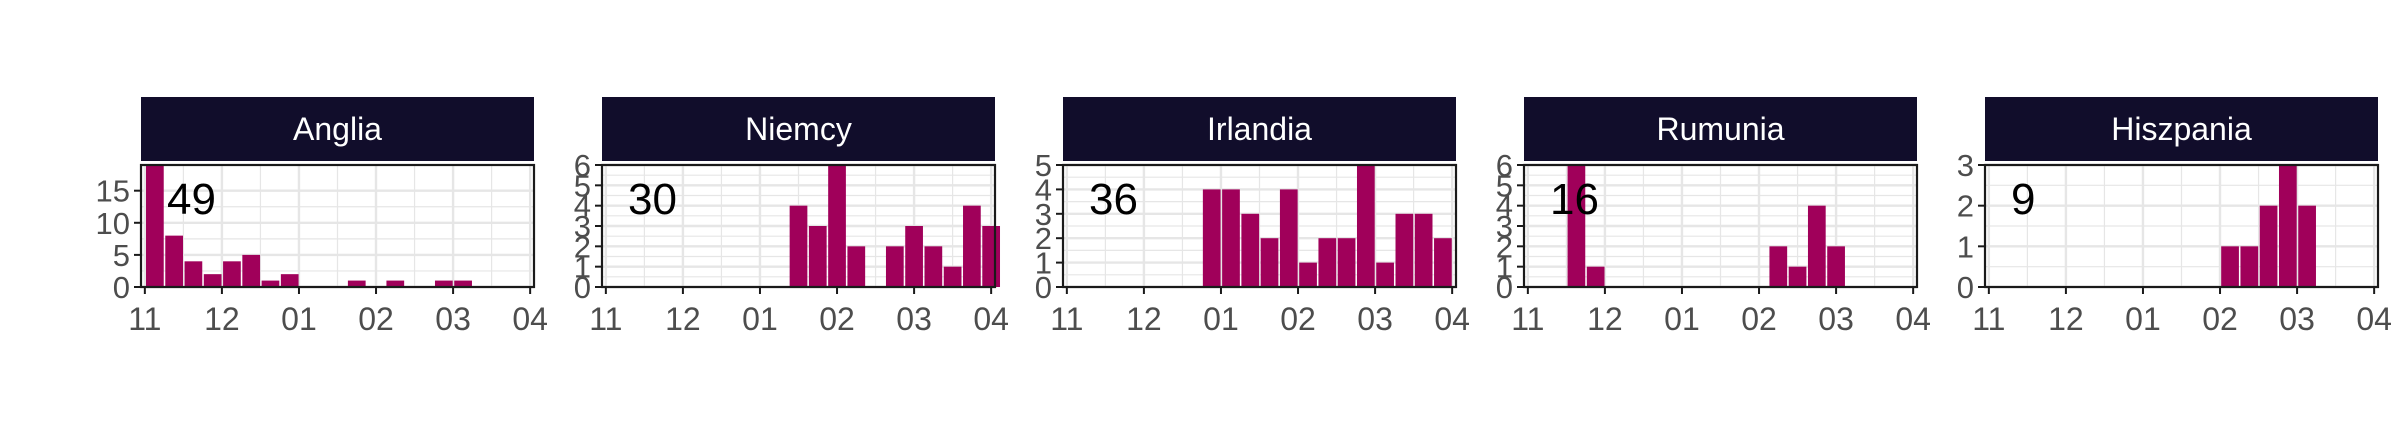 This screenshot has height=425, width=2400. I want to click on x-tick-label-niemcy: 01, so click(760, 319).